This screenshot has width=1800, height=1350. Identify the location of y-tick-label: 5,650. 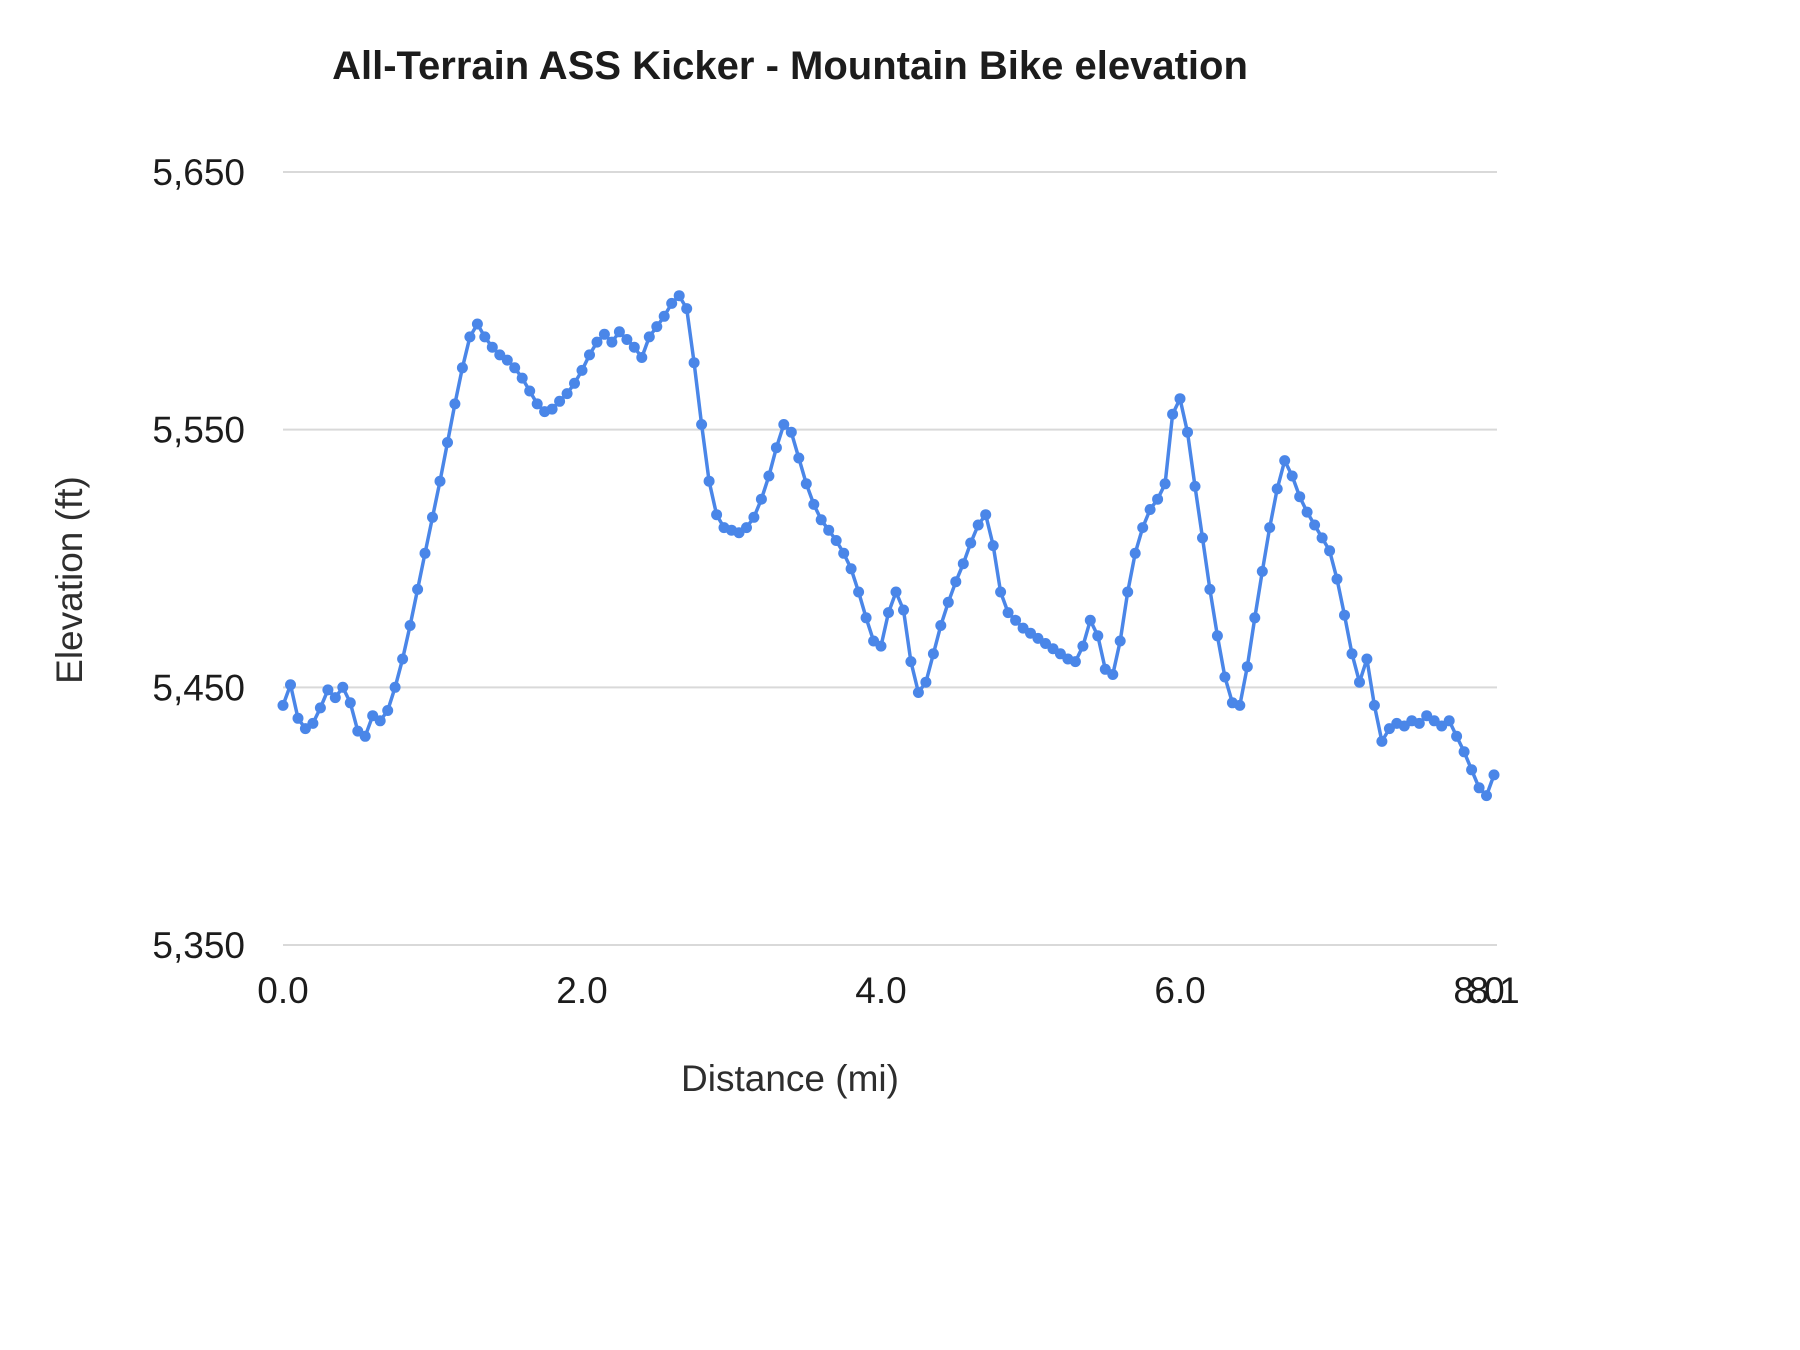
(198, 172).